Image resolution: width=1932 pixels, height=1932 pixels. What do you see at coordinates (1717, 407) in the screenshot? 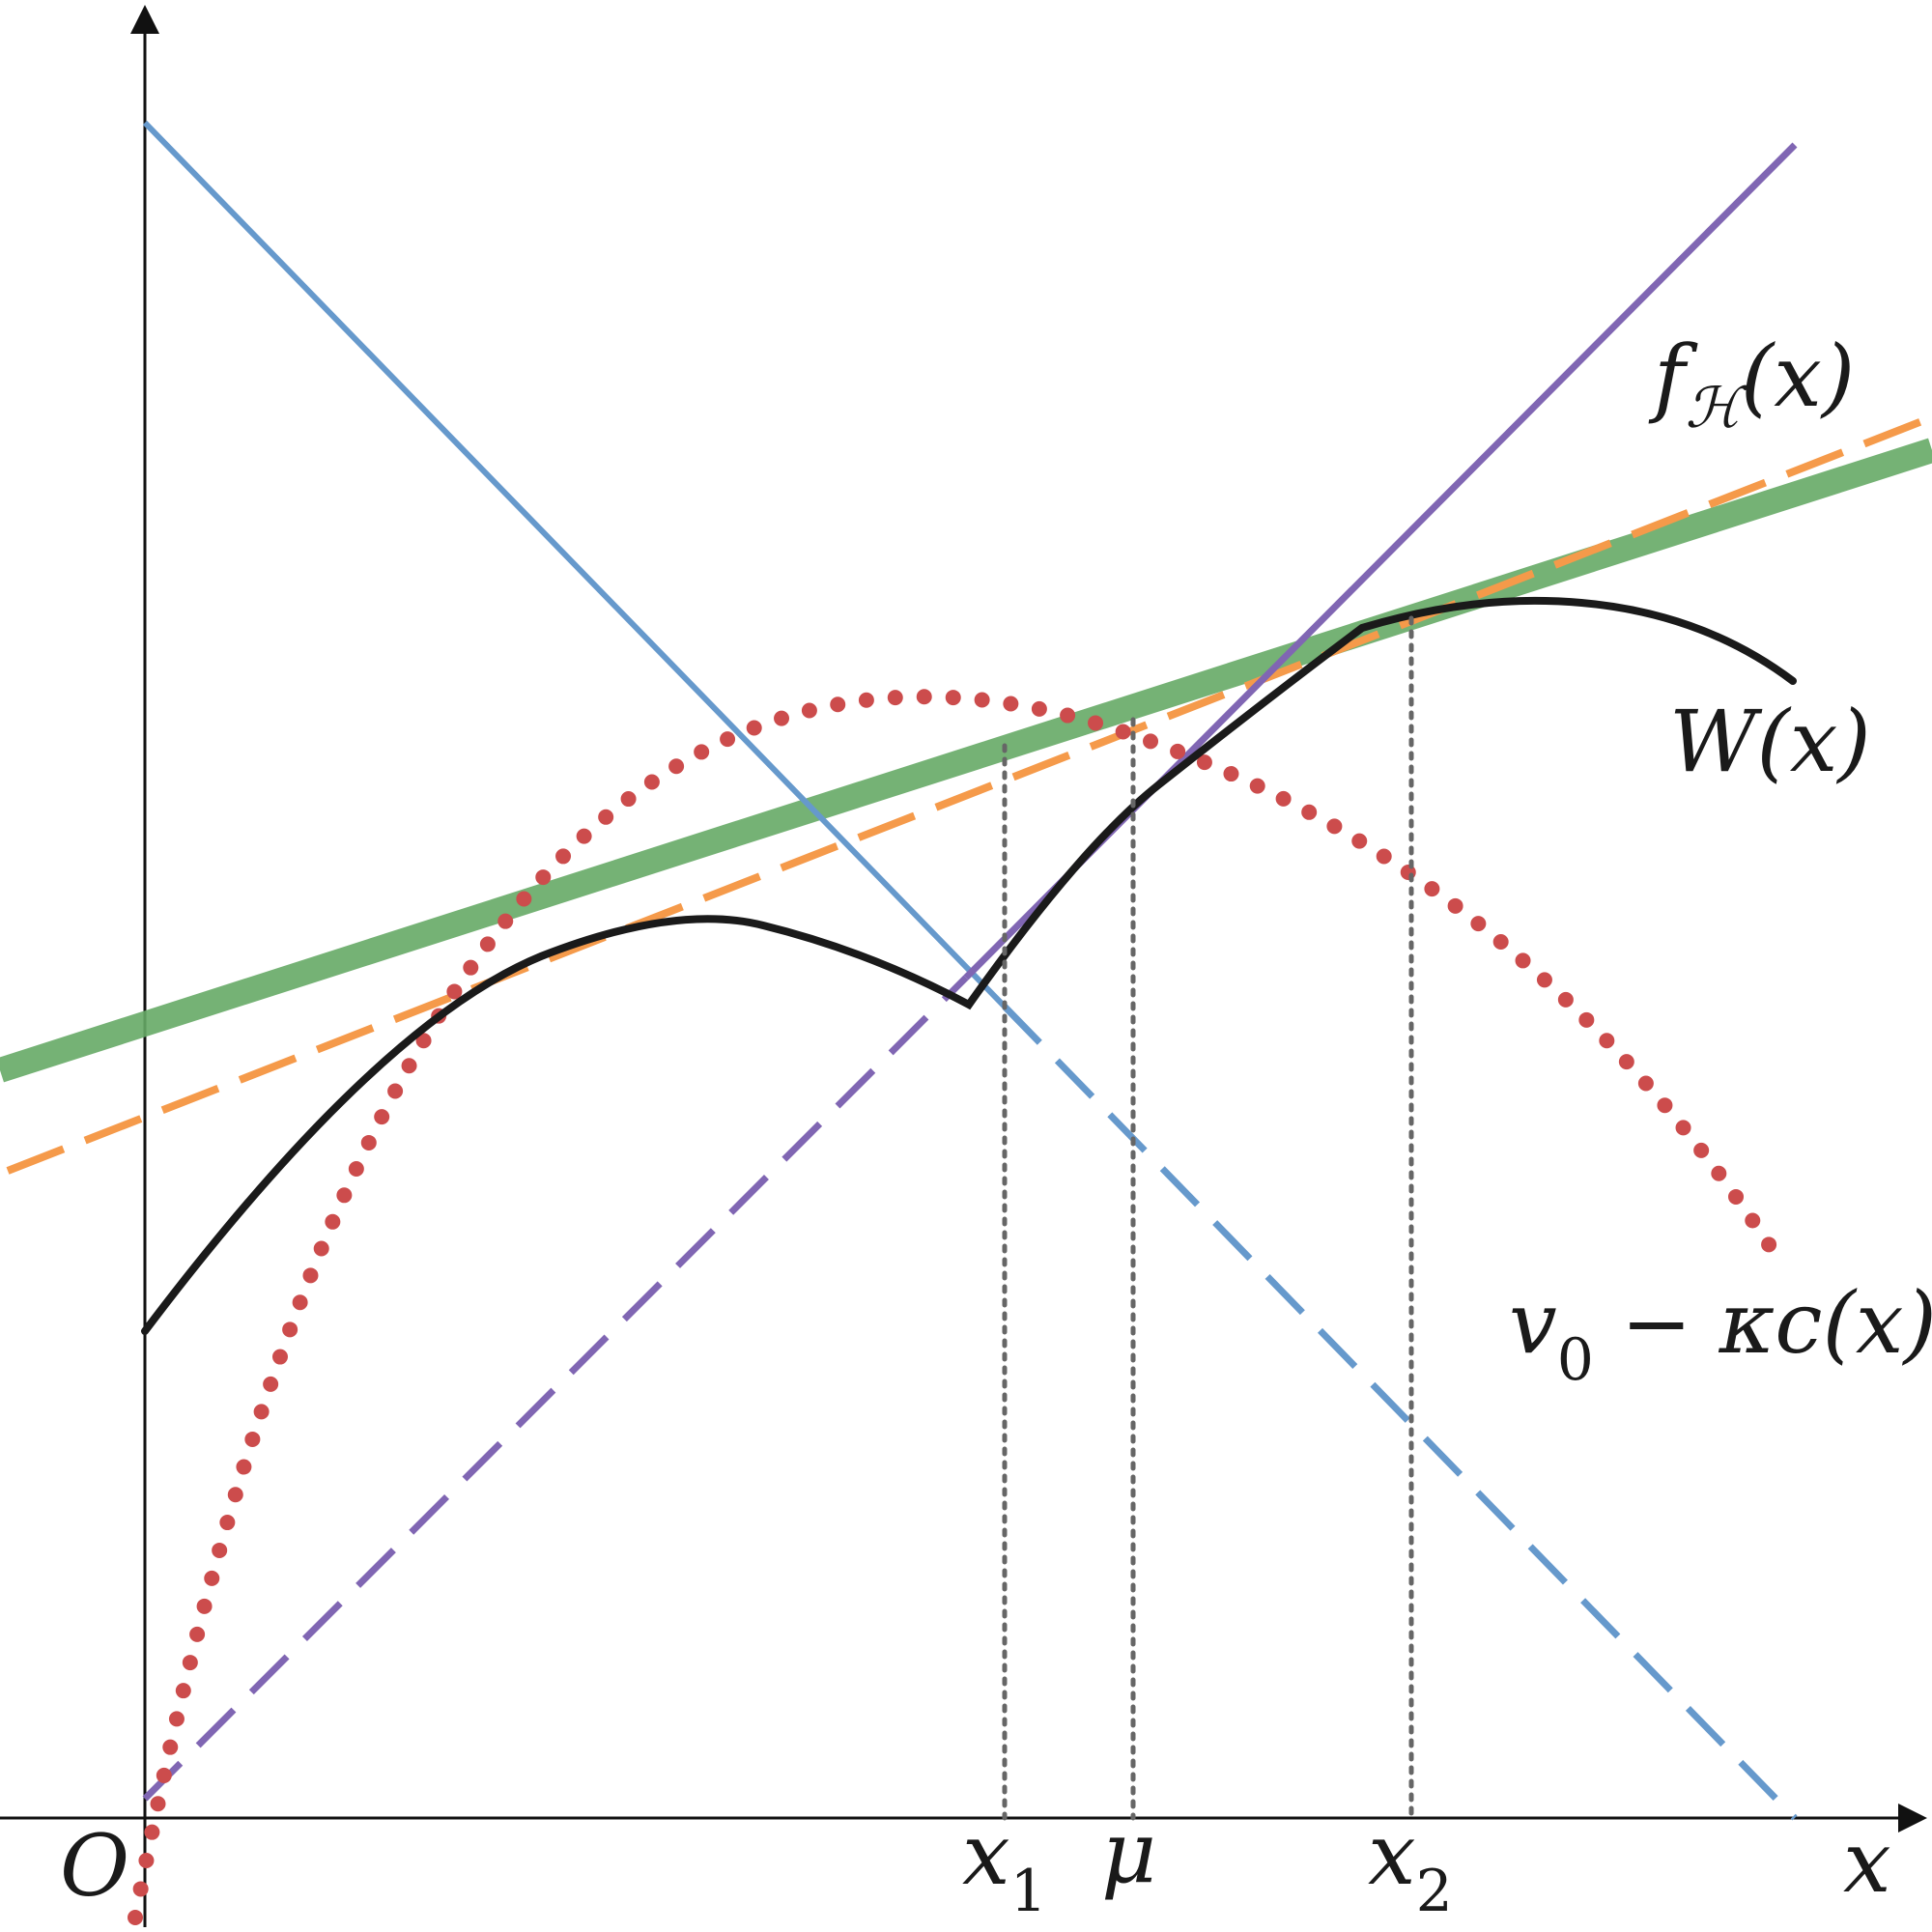
I see `f-h-label-sub: ℋ` at bounding box center [1717, 407].